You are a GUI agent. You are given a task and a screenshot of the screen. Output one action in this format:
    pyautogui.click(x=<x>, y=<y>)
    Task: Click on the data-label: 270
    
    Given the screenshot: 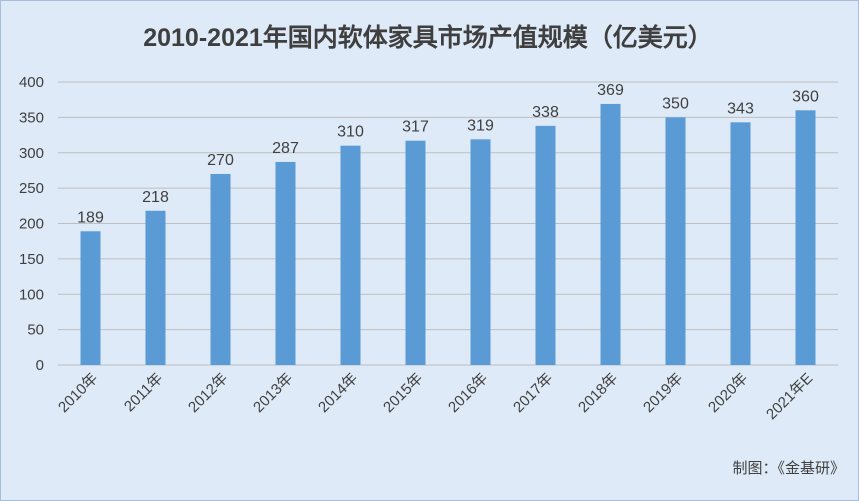 What is the action you would take?
    pyautogui.click(x=220, y=160)
    